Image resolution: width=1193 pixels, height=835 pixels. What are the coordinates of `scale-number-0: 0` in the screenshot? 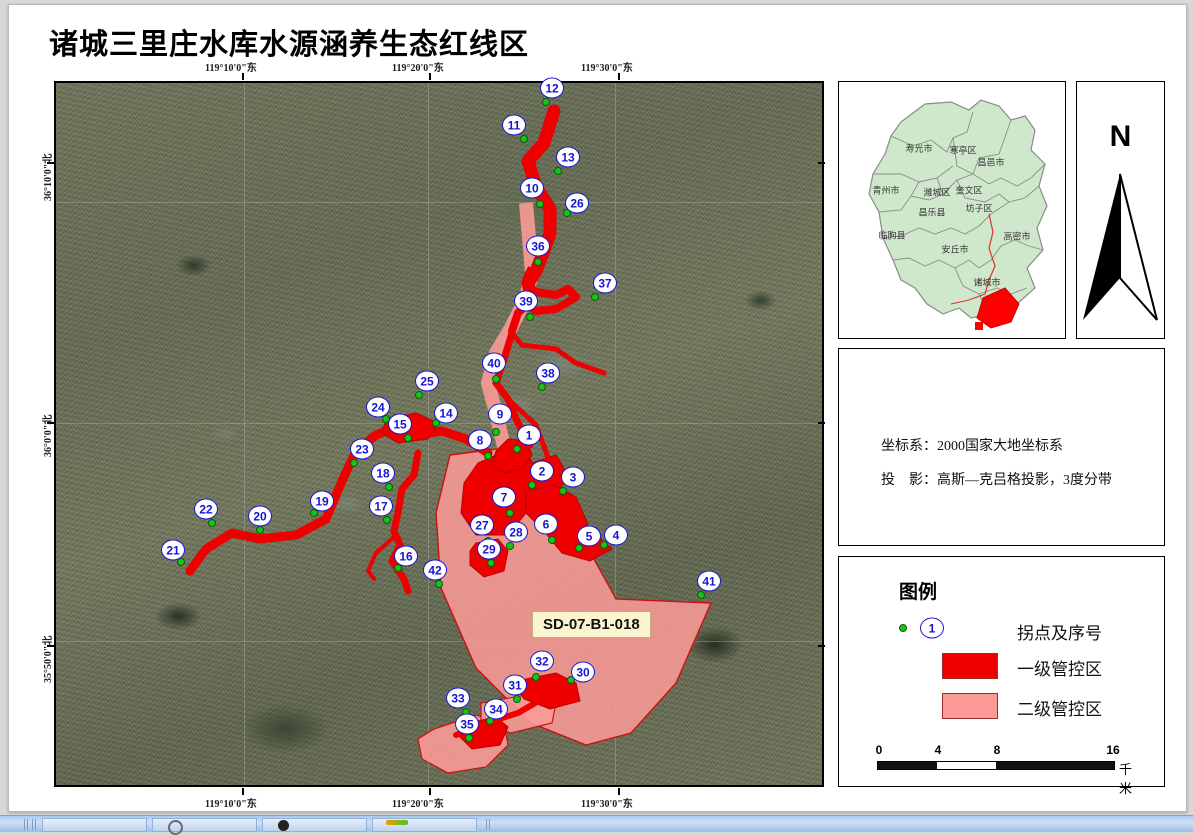 It's located at (879, 750).